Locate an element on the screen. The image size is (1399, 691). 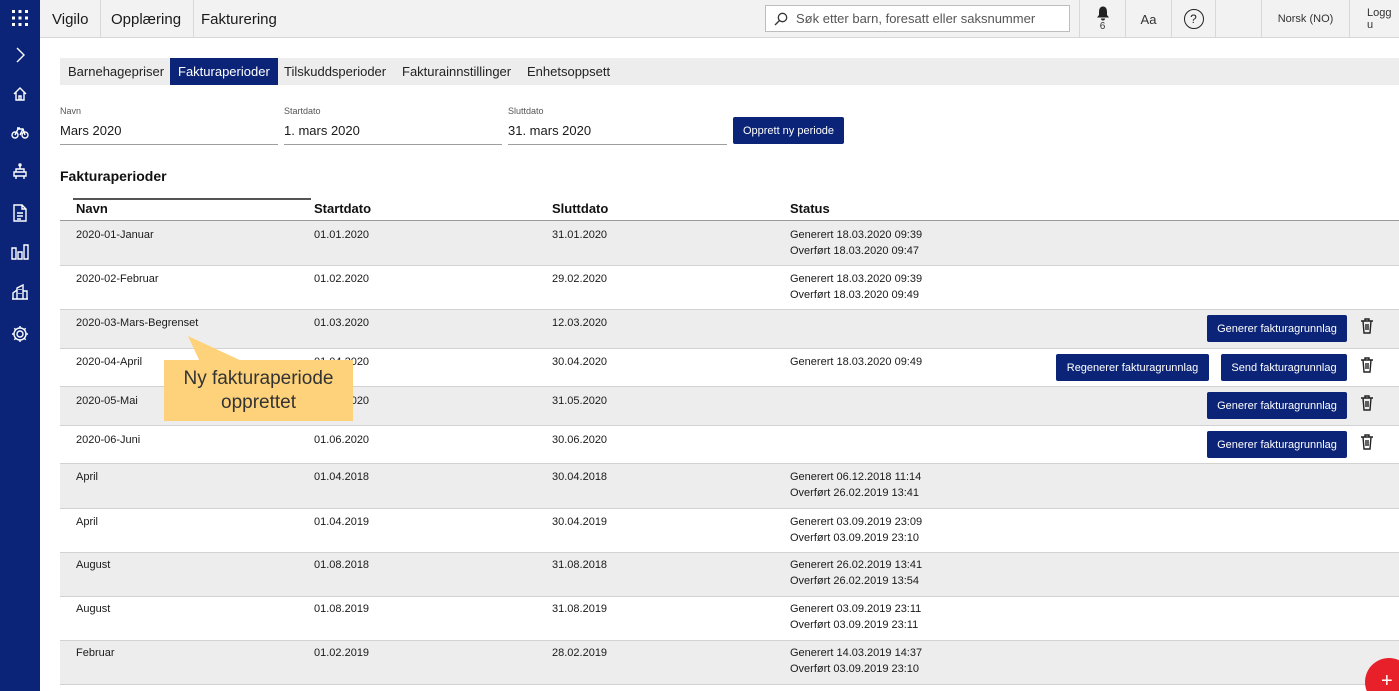
font-size-button: Aa is located at coordinates (1148, 19).